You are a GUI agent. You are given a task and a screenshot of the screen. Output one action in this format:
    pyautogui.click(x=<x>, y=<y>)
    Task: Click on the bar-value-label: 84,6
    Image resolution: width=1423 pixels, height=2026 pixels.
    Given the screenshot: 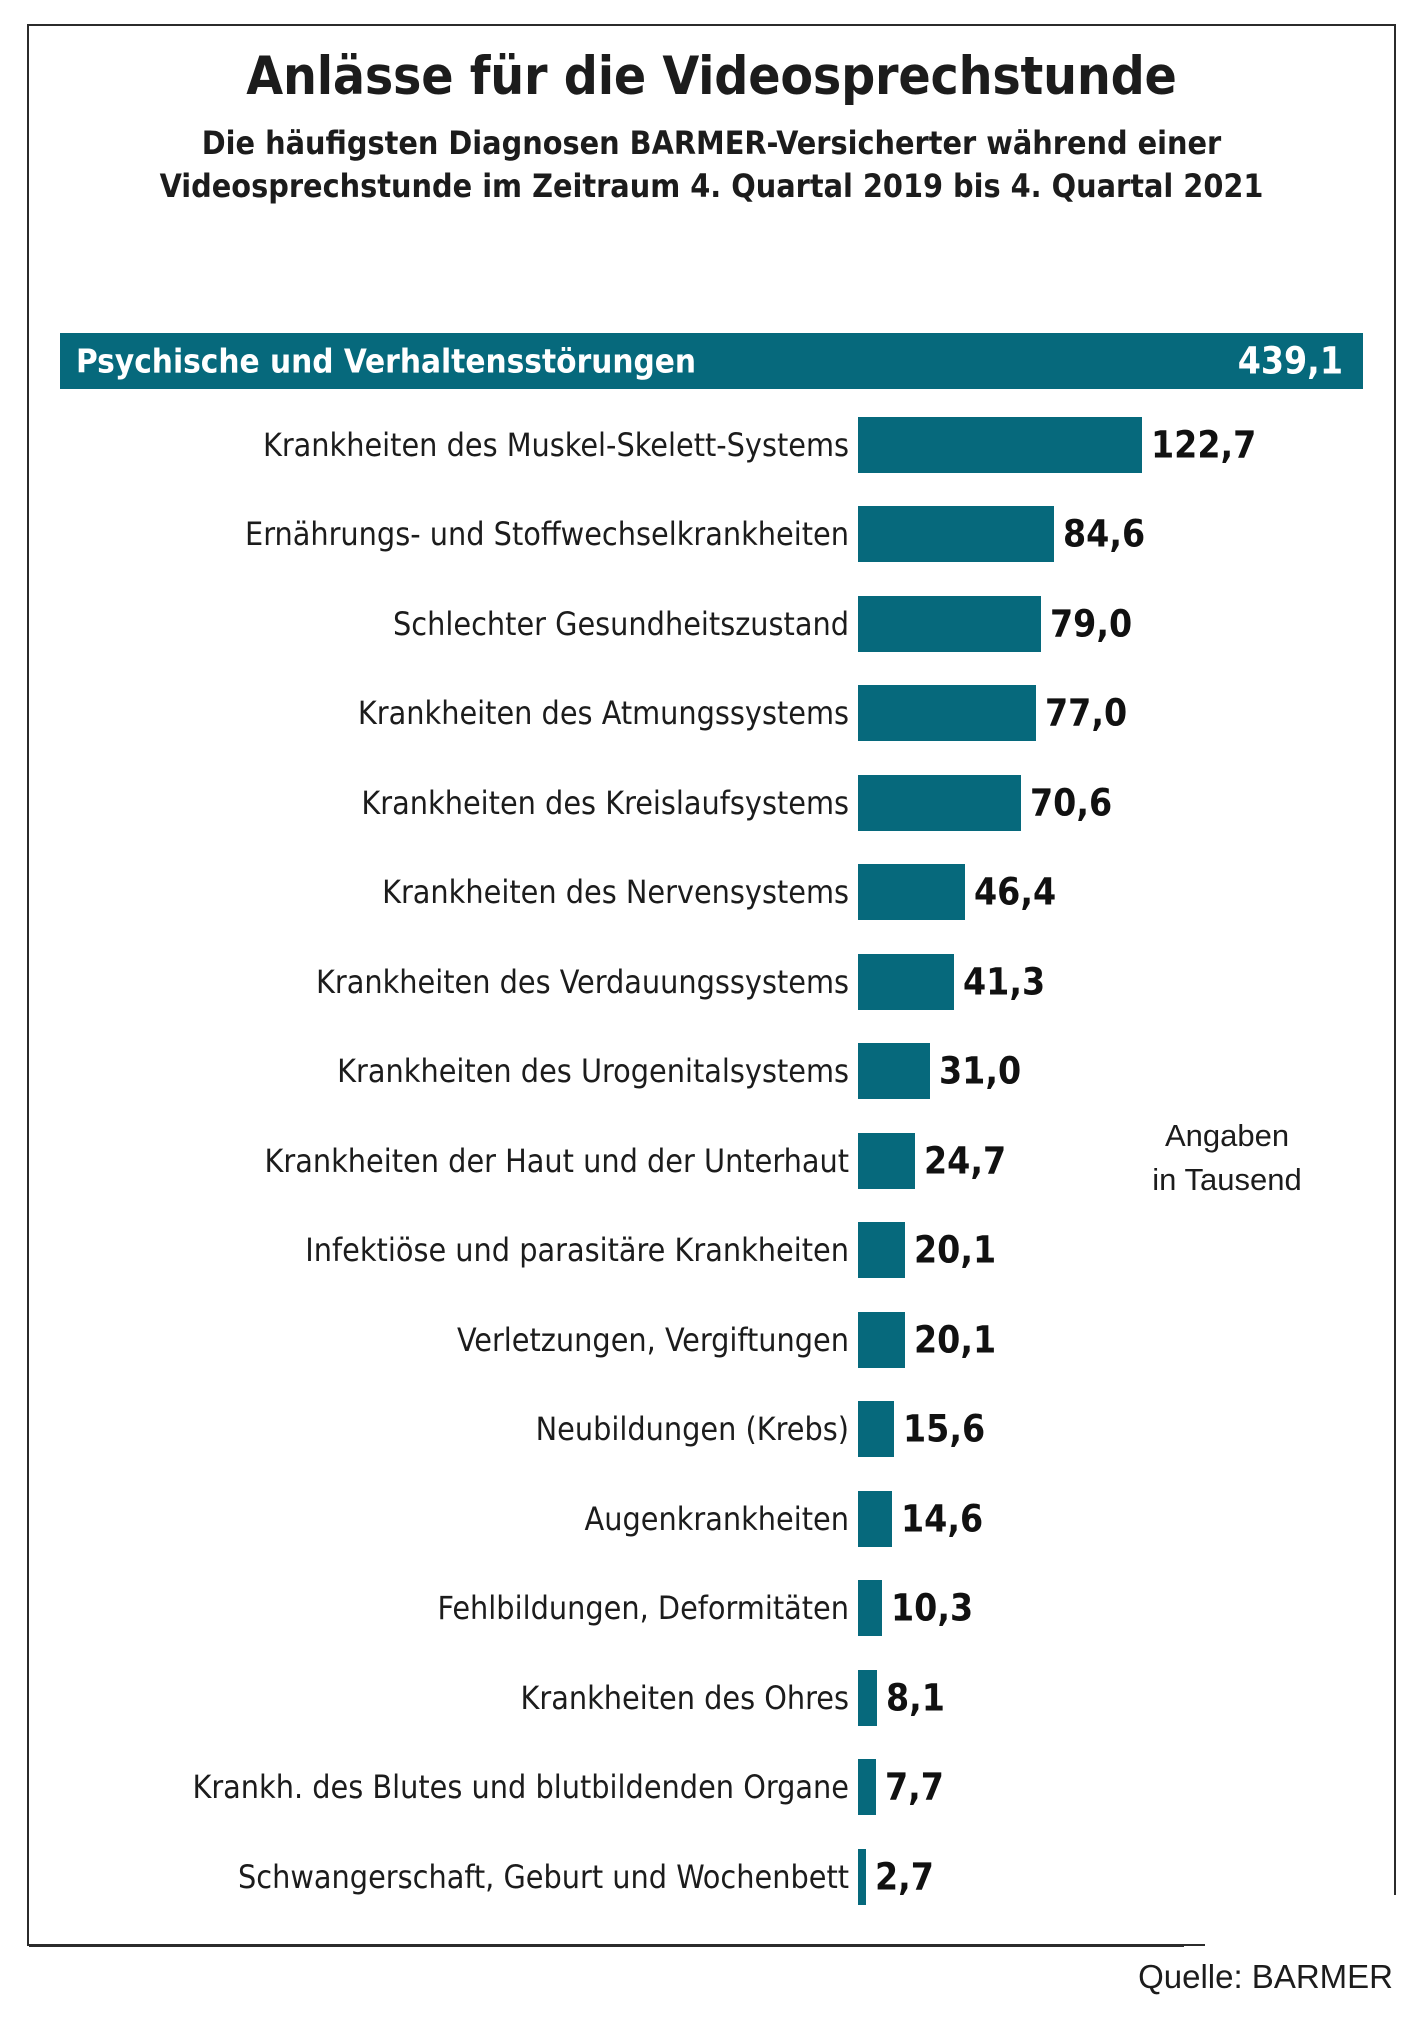 What is the action you would take?
    pyautogui.click(x=1104, y=534)
    